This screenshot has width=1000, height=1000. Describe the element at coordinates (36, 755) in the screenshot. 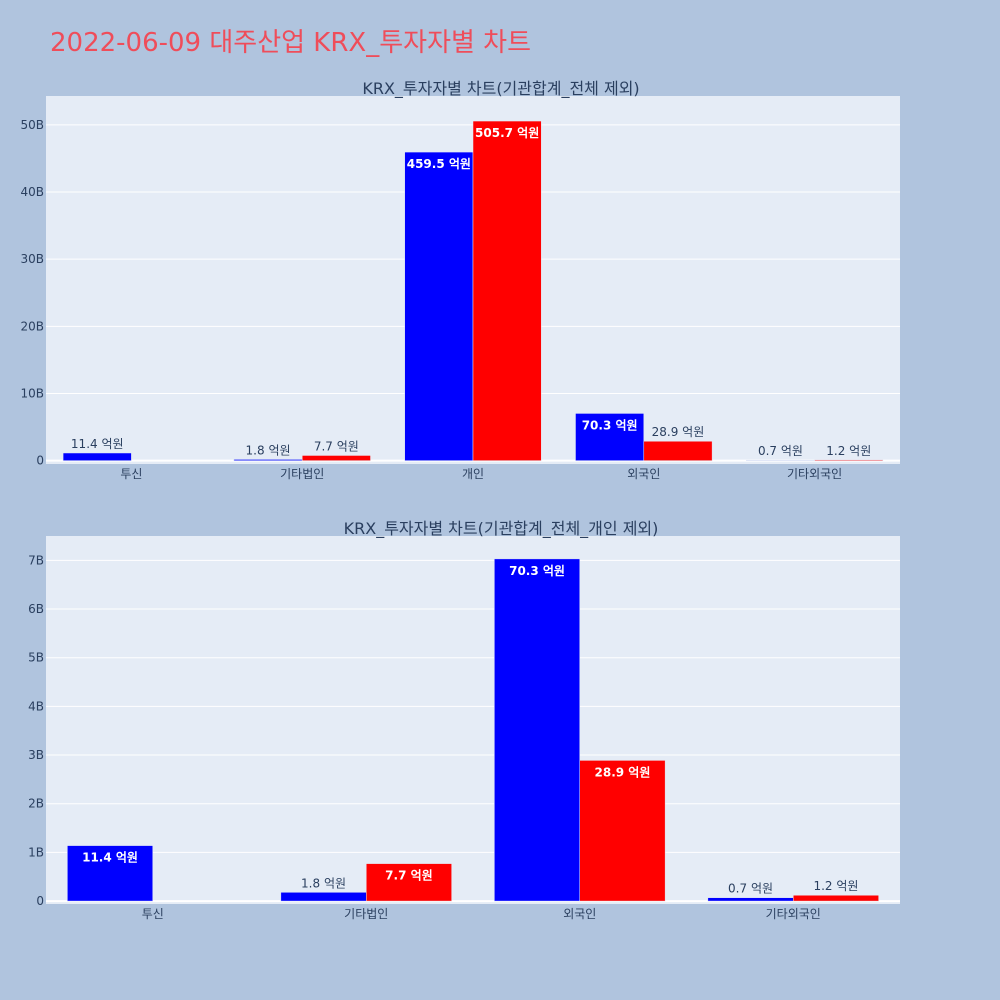

I see `y-tick-label: 3B` at that location.